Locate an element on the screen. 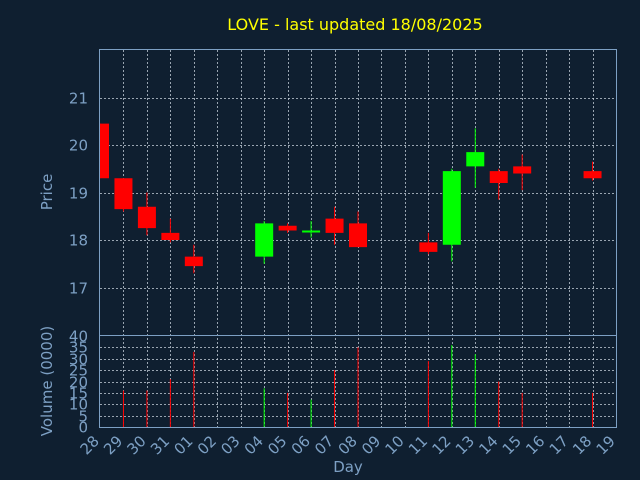  x-tick-label: 05 is located at coordinates (277, 445).